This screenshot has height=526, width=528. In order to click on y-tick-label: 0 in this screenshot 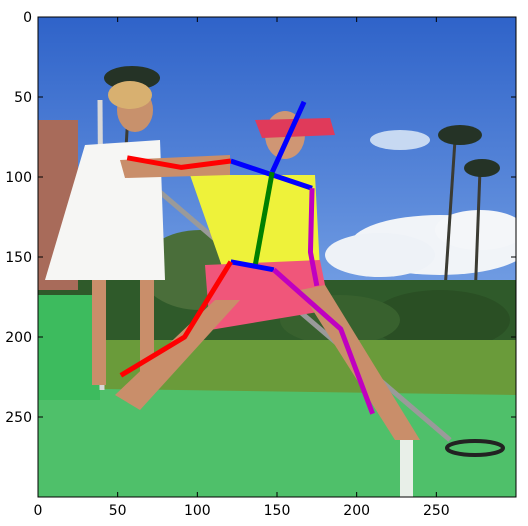, I will do `click(27, 18)`.